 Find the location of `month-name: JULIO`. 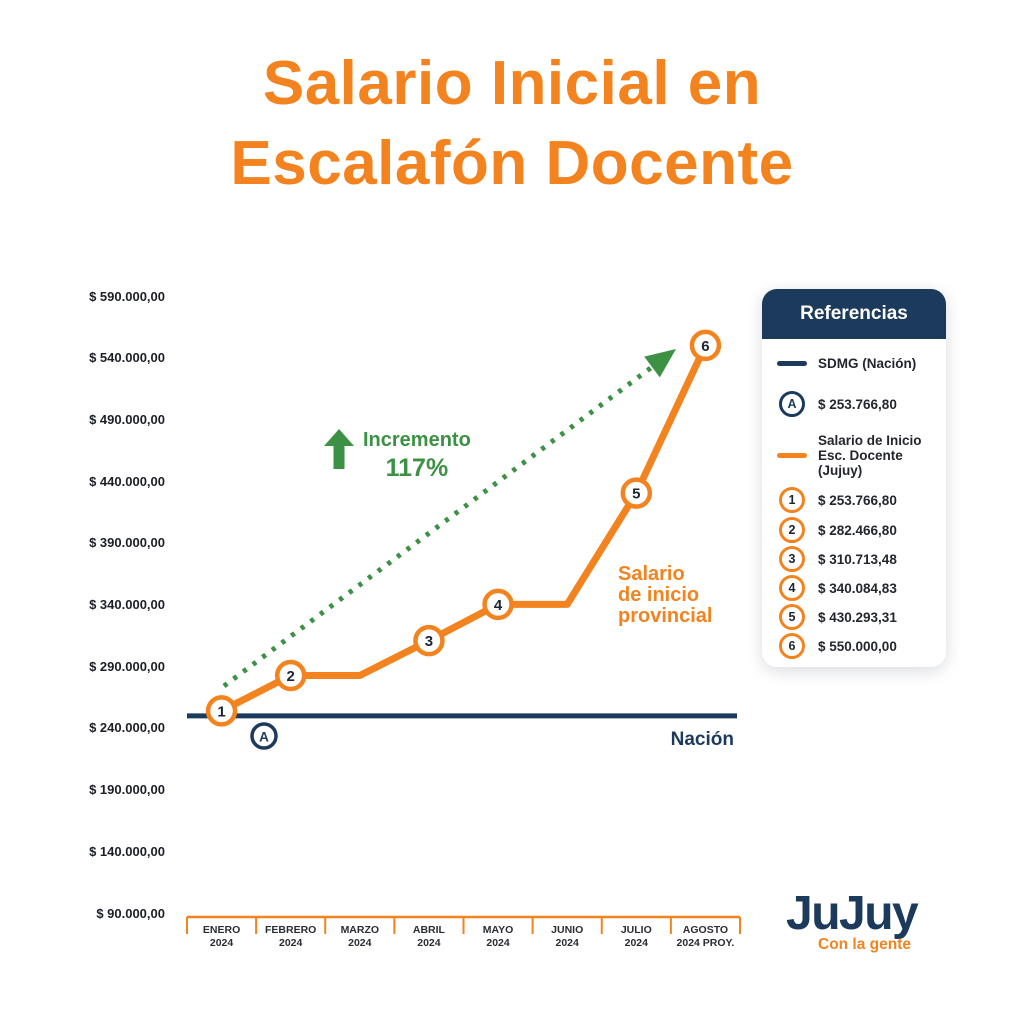

month-name: JULIO is located at coordinates (636, 930).